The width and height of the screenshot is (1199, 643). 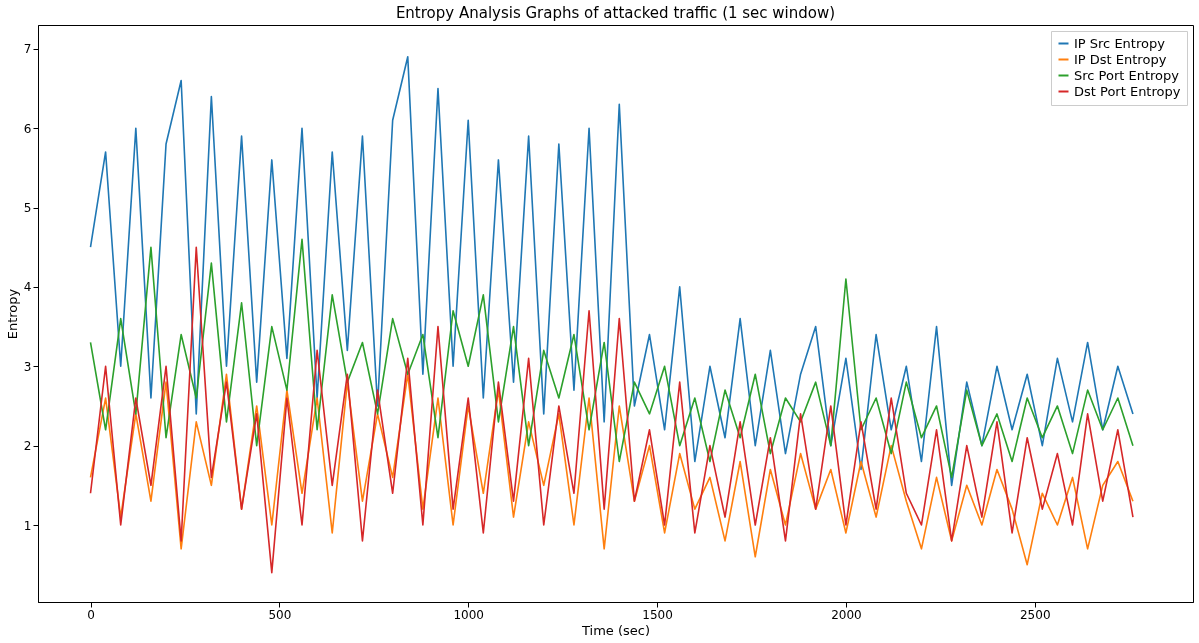 What do you see at coordinates (27, 525) in the screenshot?
I see `y-tick-label: 1` at bounding box center [27, 525].